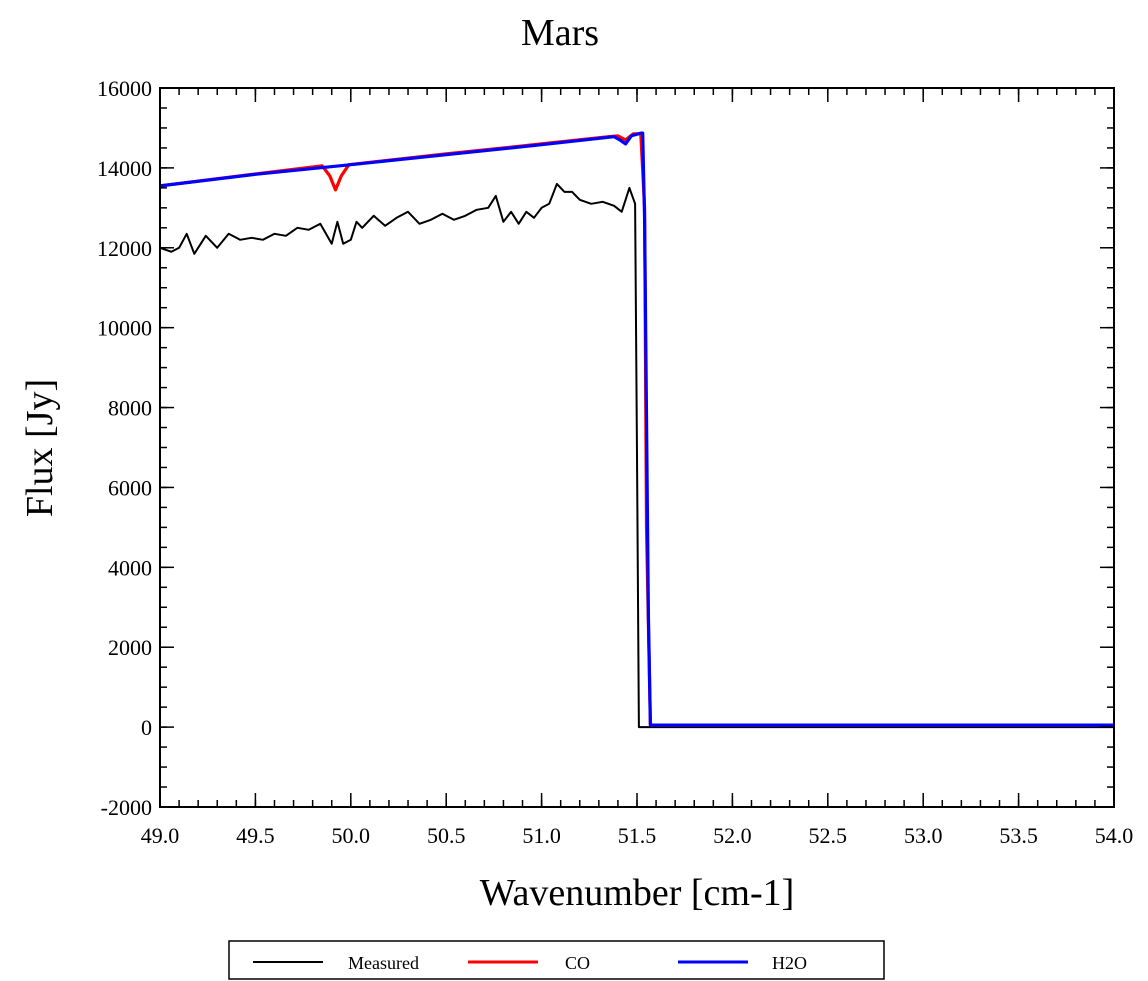 The width and height of the screenshot is (1148, 981). What do you see at coordinates (124, 328) in the screenshot?
I see `y-tick-label: 10000` at bounding box center [124, 328].